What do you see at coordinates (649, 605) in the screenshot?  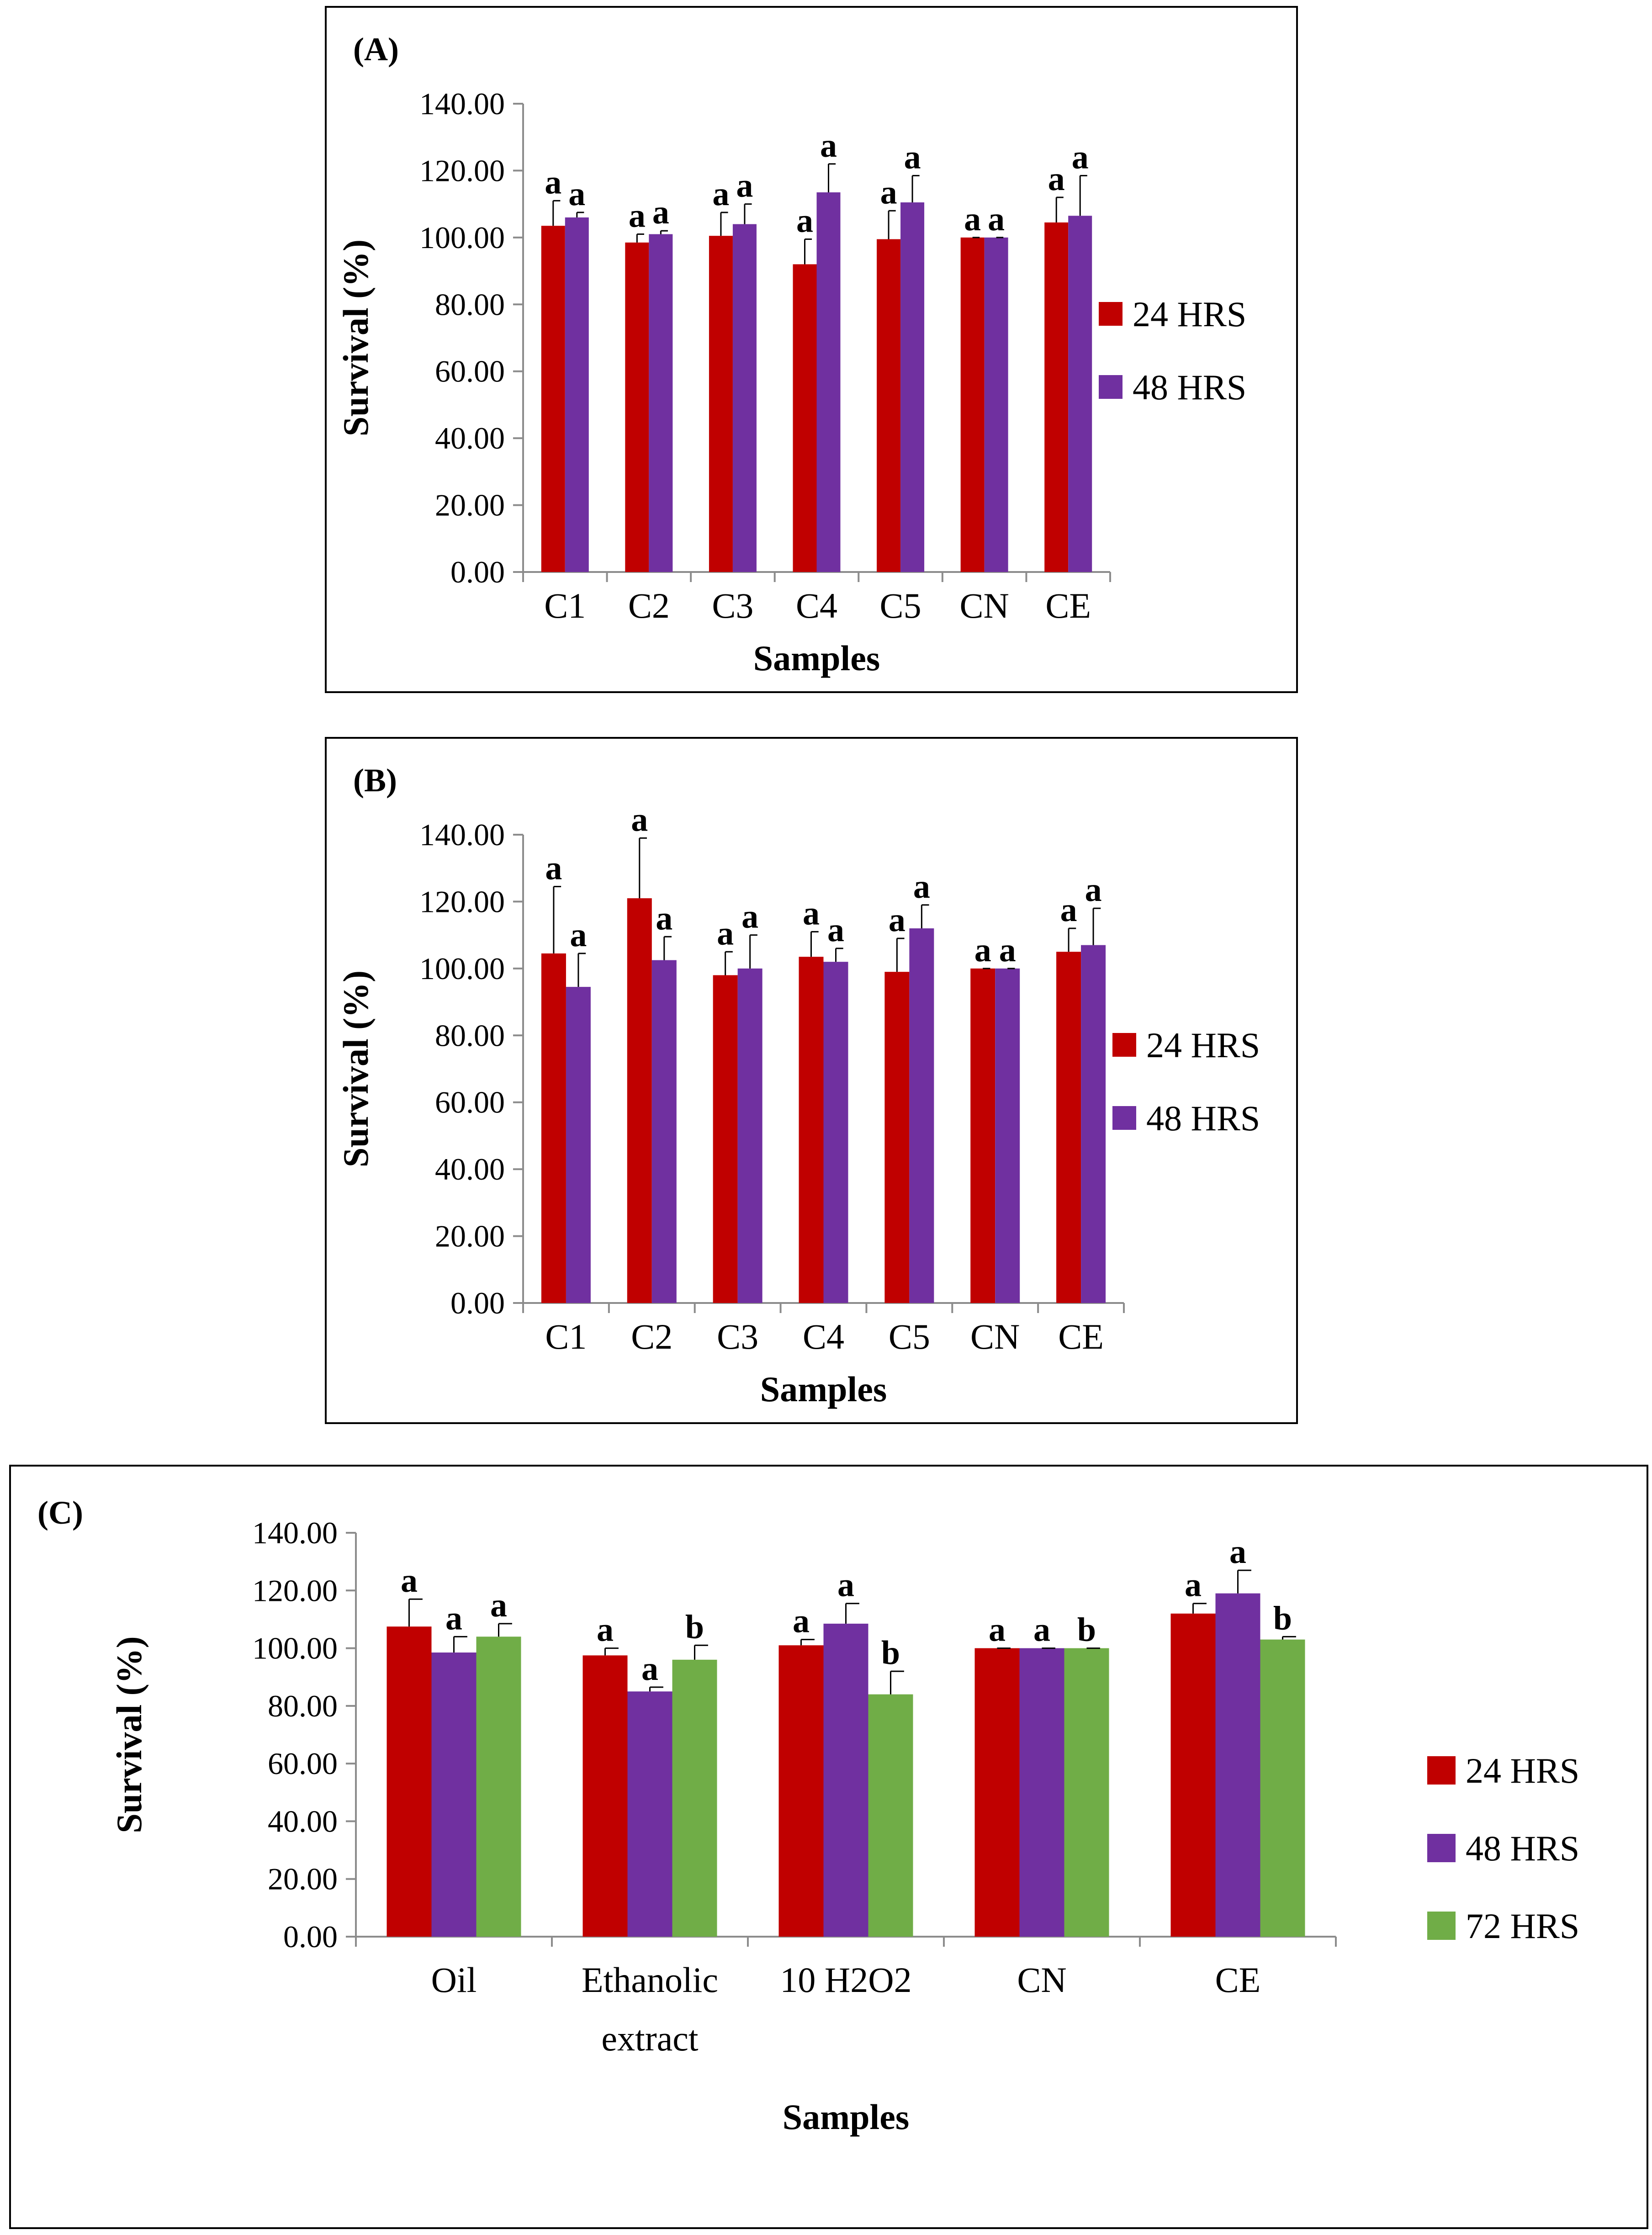 I see `x-category-label: C2` at bounding box center [649, 605].